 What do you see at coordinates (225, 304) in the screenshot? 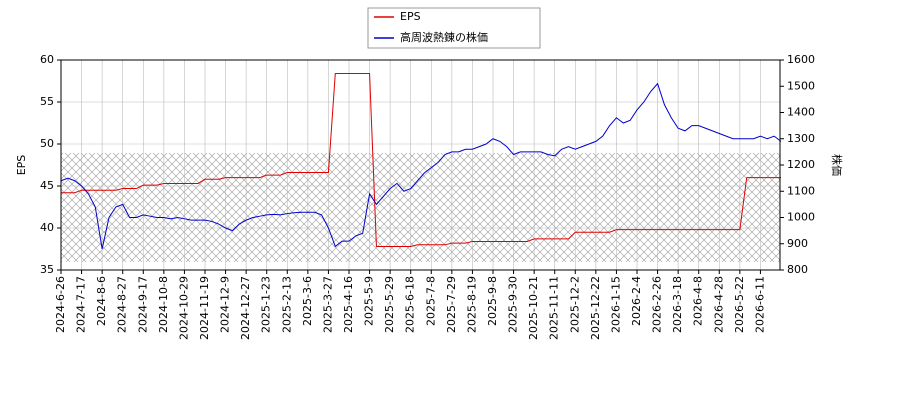
I see `x-tick-label: 2024-12-9` at bounding box center [225, 304].